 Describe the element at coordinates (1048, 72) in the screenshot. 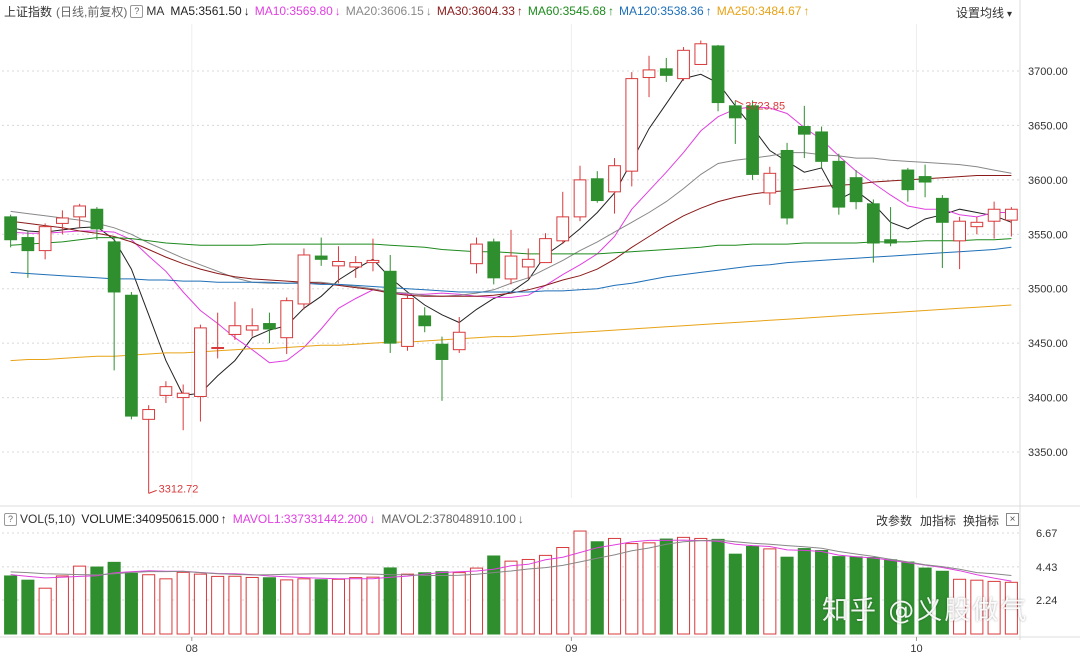

I see `price-tick-label: 3700.00` at that location.